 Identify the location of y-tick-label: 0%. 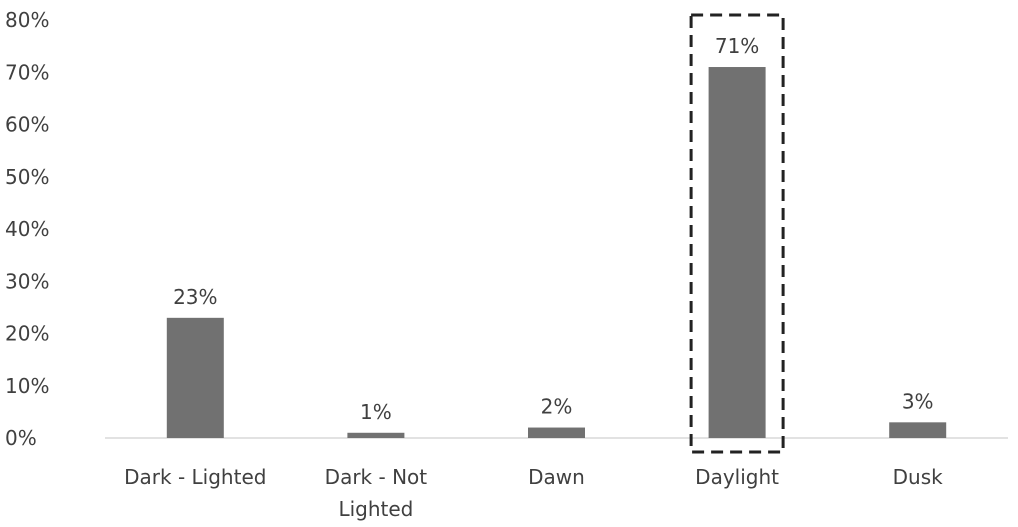
(21, 438).